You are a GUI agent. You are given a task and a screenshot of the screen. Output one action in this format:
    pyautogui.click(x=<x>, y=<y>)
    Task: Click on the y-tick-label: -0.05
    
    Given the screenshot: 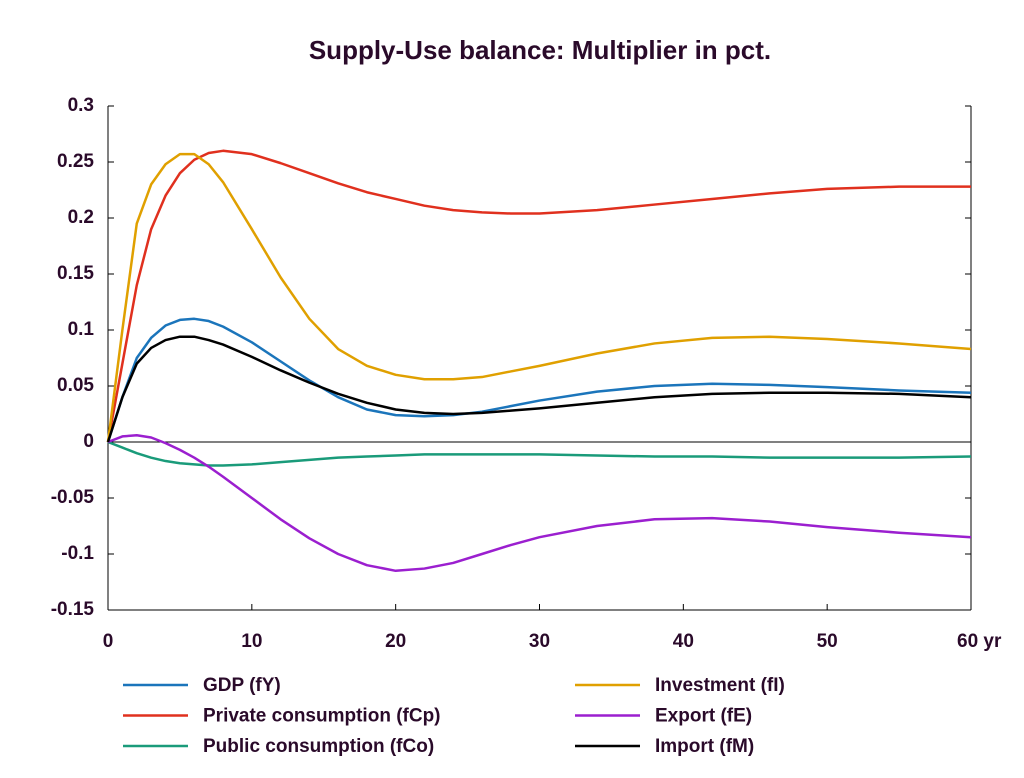 What is the action you would take?
    pyautogui.click(x=73, y=497)
    